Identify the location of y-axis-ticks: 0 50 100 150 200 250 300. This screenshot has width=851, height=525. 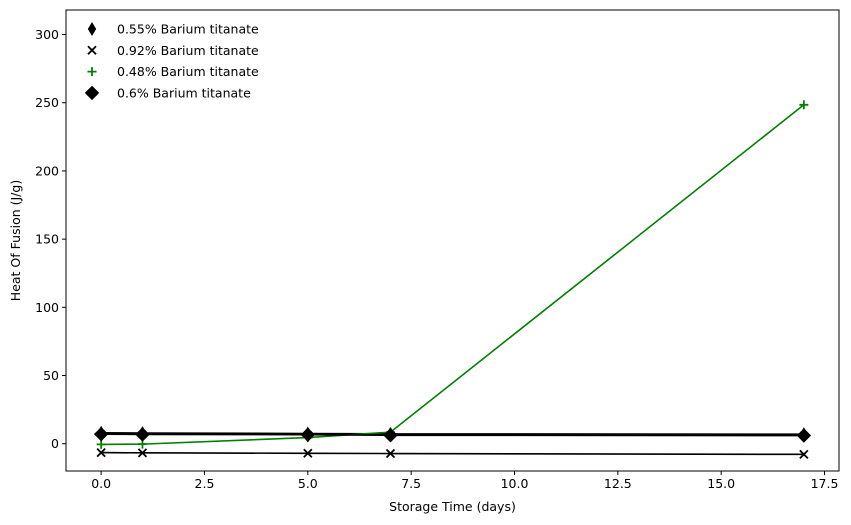
(50, 239).